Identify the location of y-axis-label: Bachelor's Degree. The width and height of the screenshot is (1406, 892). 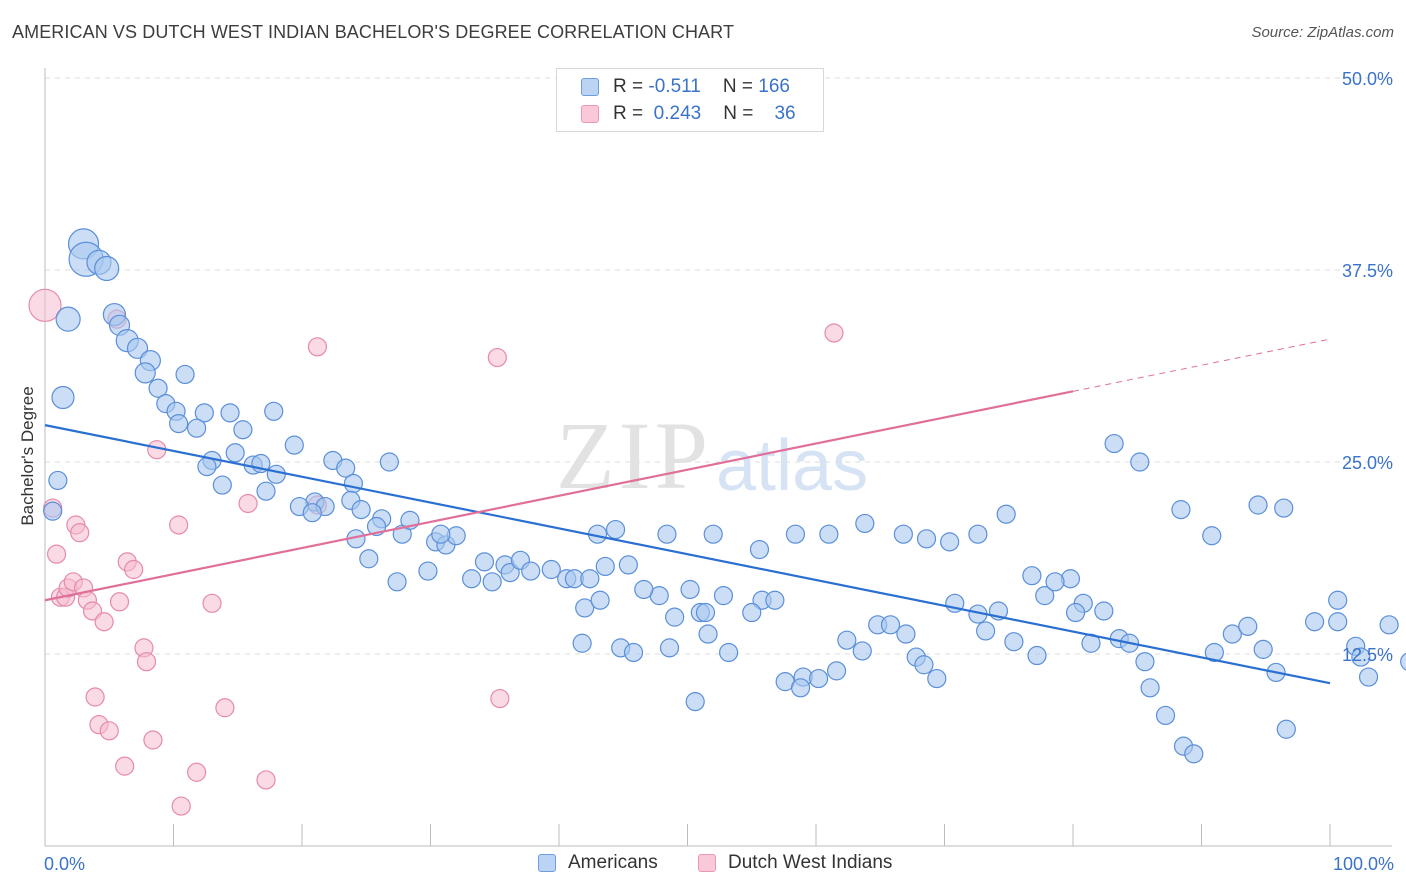
(27, 456).